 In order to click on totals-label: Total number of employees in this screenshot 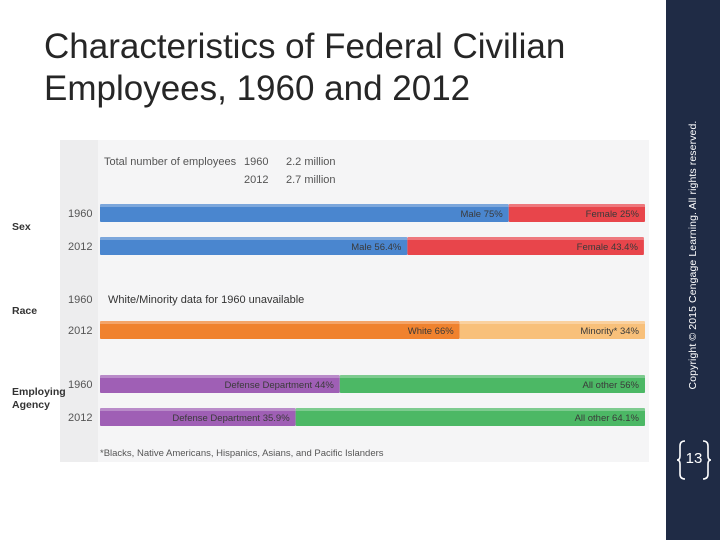, I will do `click(170, 162)`.